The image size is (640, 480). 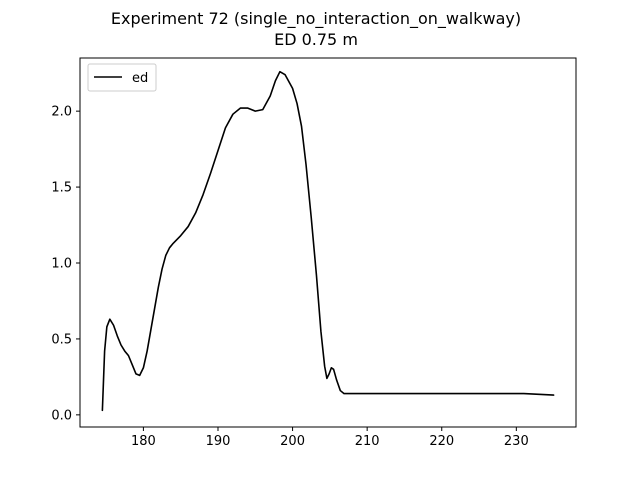 I want to click on legend-label-ed: ed, so click(x=140, y=78).